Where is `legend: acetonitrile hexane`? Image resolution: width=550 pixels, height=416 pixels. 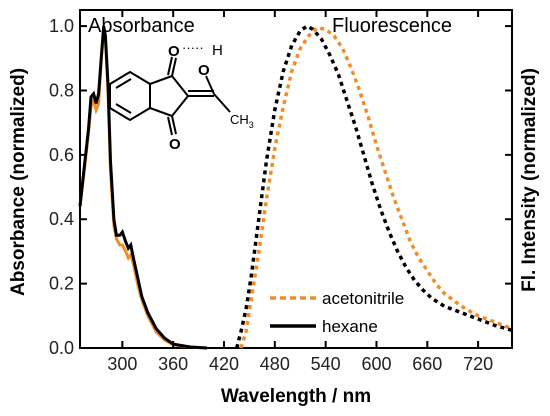 legend: acetonitrile hexane is located at coordinates (337, 312).